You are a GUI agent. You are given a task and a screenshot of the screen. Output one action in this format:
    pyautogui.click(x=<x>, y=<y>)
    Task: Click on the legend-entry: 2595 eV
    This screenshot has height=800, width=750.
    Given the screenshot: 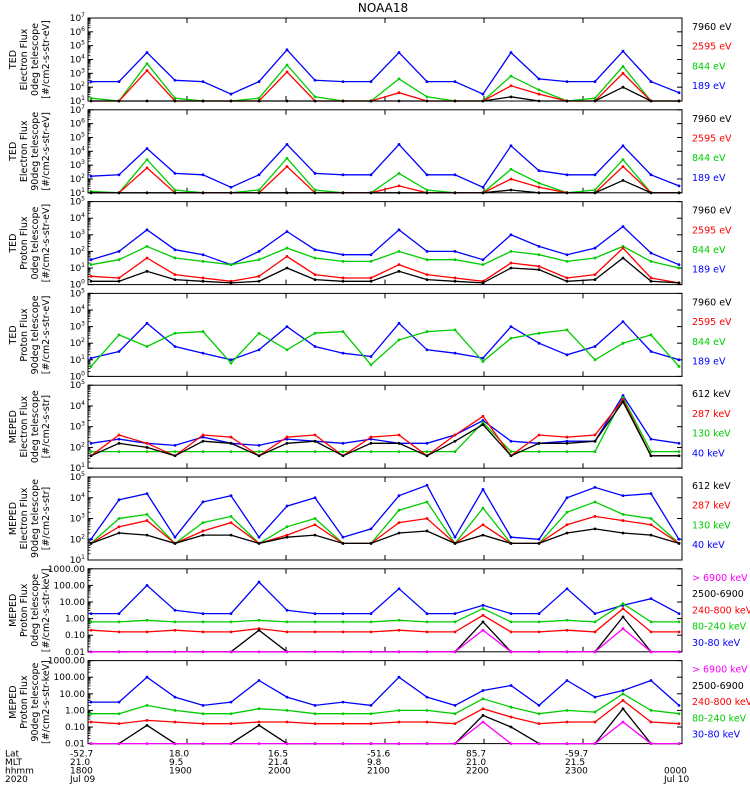 What is the action you would take?
    pyautogui.click(x=712, y=139)
    